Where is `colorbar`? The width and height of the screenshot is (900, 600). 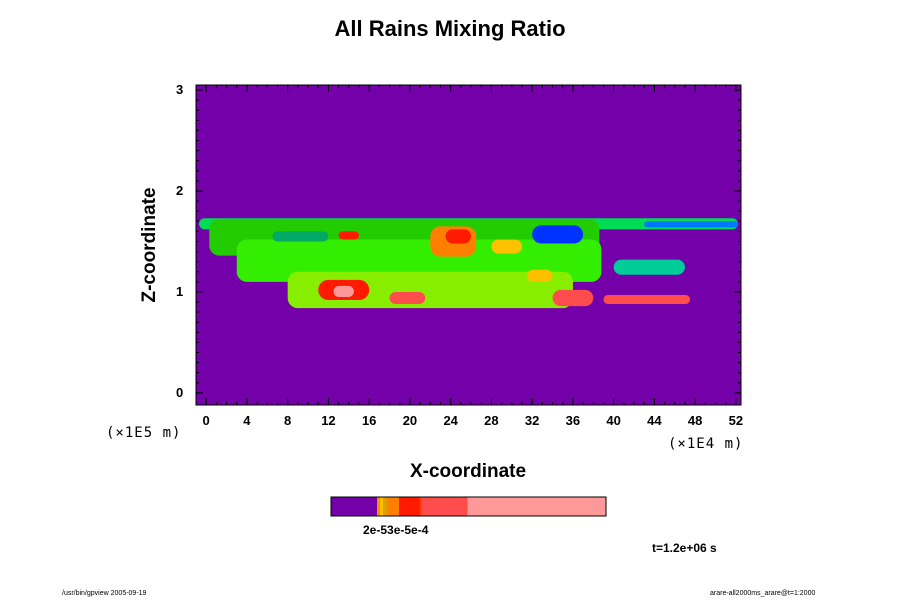 colorbar is located at coordinates (468, 506).